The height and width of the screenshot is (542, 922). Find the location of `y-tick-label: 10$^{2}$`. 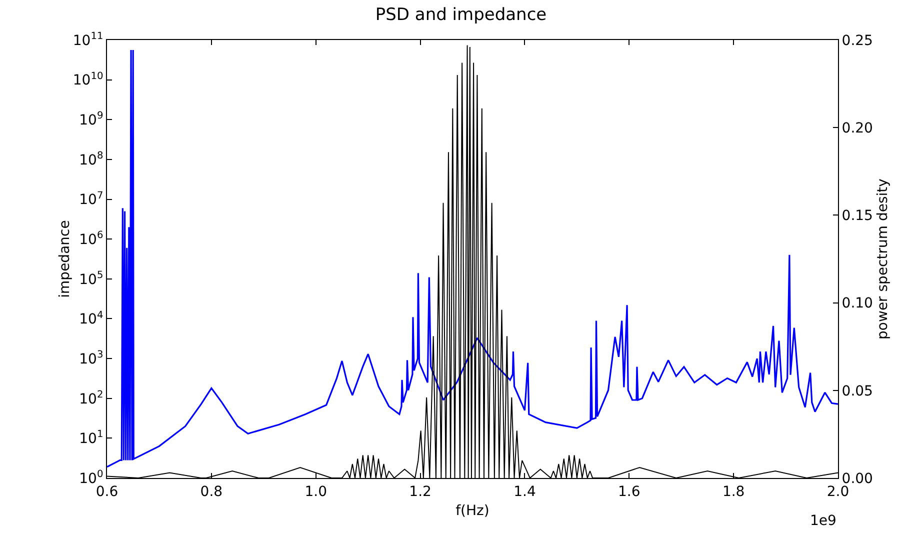

y-tick-label: 10$^{2}$ is located at coordinates (91, 398).